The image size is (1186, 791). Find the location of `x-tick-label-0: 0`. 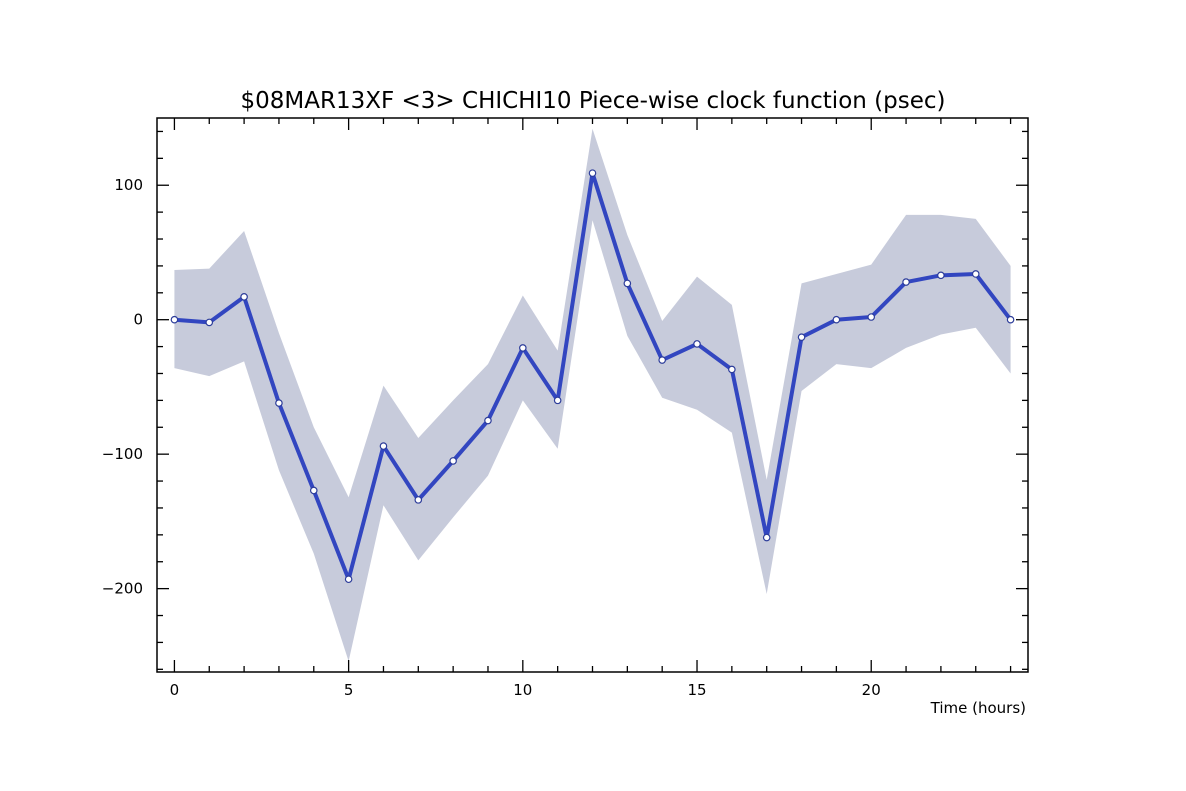

x-tick-label-0: 0 is located at coordinates (175, 690).